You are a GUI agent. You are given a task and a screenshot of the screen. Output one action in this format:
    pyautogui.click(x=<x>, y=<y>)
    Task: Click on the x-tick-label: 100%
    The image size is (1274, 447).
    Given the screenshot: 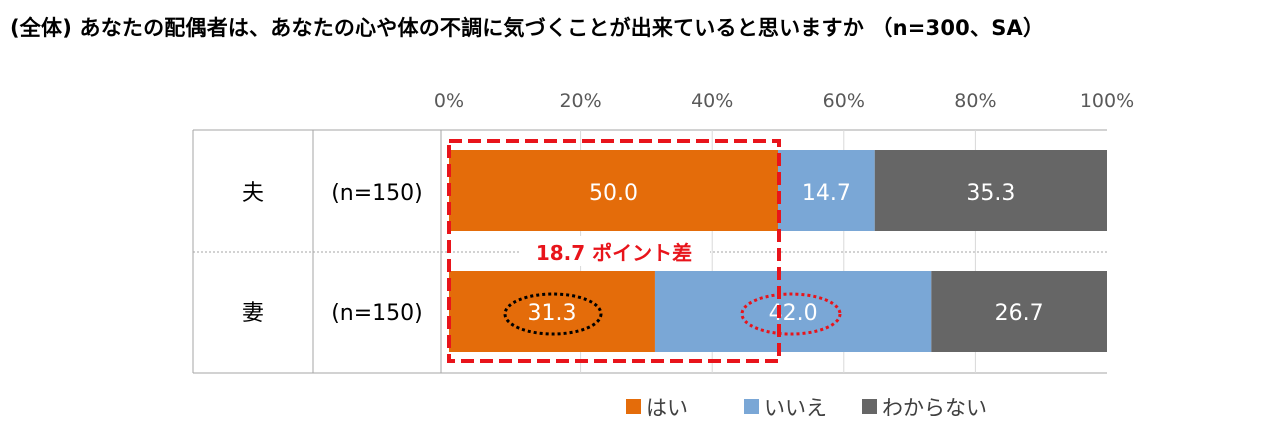 What is the action you would take?
    pyautogui.click(x=1107, y=101)
    